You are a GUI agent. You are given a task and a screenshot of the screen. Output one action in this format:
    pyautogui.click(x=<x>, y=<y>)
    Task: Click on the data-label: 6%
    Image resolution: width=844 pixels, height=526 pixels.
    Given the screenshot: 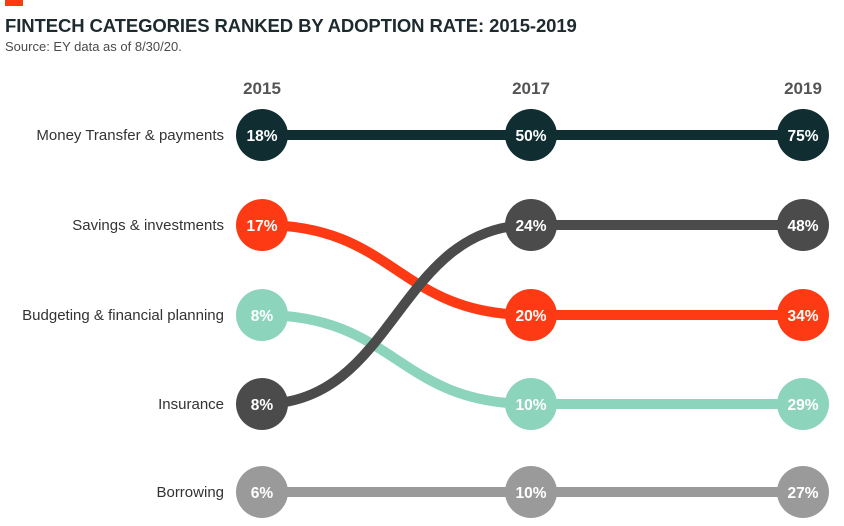 What is the action you would take?
    pyautogui.click(x=262, y=493)
    